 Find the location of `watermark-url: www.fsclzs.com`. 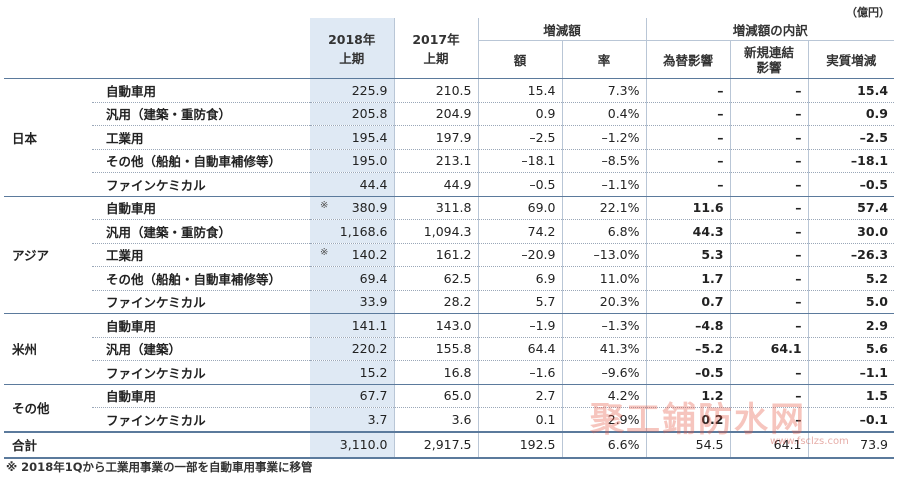

watermark-url: www.fsclzs.com is located at coordinates (809, 441).